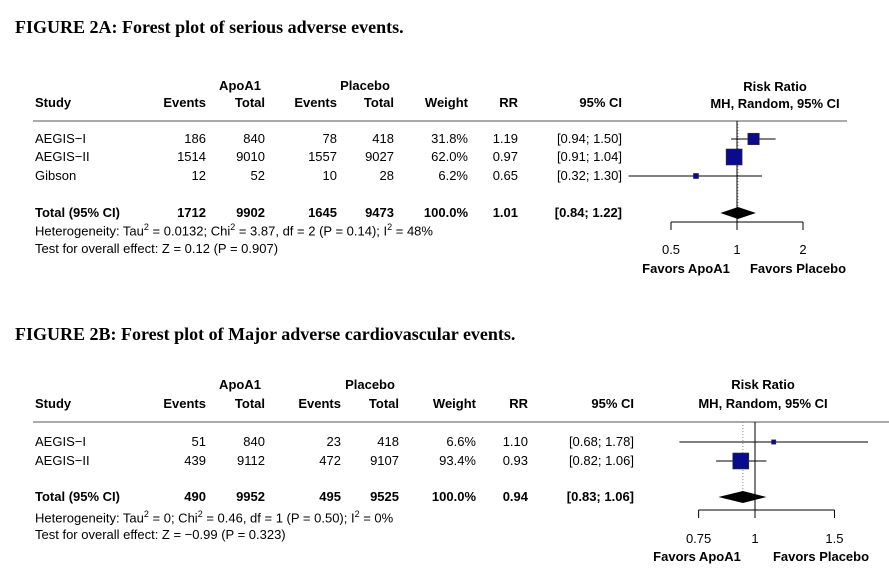  Describe the element at coordinates (322, 156) in the screenshot. I see `study-cell: 1557` at that location.